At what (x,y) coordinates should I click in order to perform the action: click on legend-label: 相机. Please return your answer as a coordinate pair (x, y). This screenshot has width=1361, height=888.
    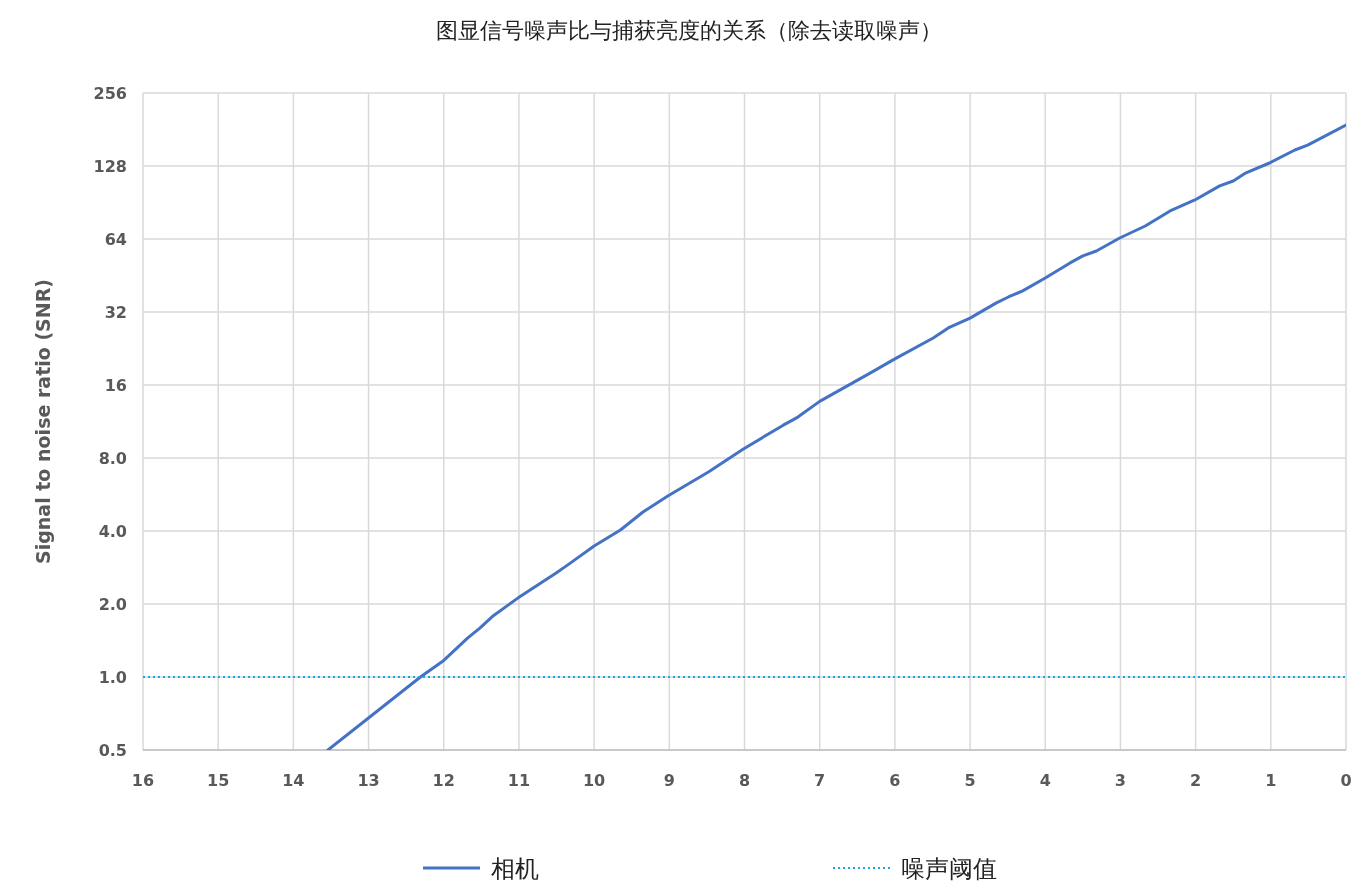
    Looking at the image, I should click on (515, 869).